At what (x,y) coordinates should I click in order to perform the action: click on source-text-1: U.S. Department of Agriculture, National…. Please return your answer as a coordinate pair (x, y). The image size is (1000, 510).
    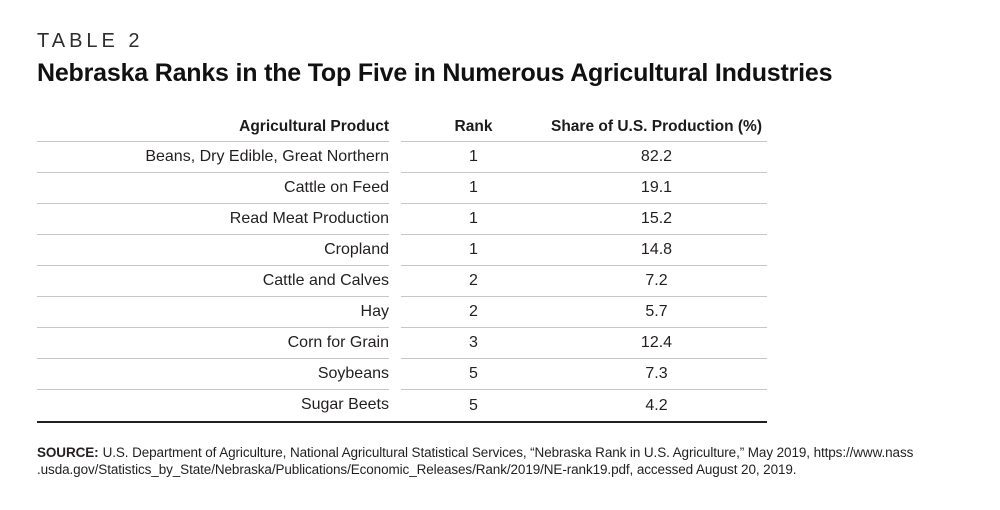
    Looking at the image, I should click on (508, 452).